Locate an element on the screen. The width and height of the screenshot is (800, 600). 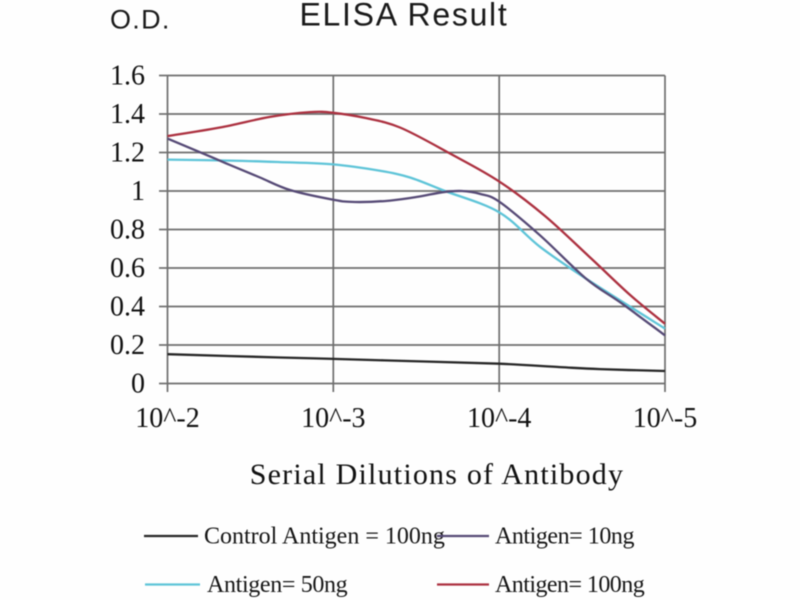
svg-text: Antigen= 50ng is located at coordinates (277, 585).